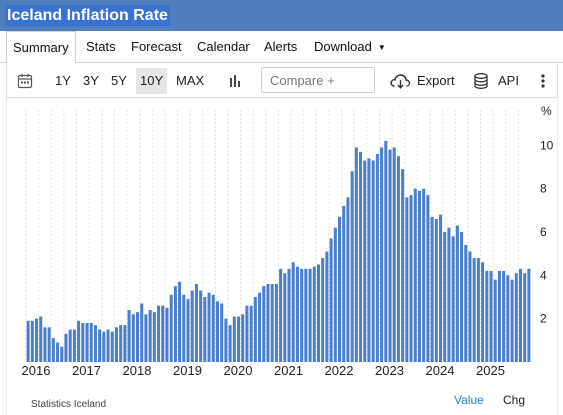  What do you see at coordinates (223, 46) in the screenshot?
I see `tab-calendar: Calendar` at bounding box center [223, 46].